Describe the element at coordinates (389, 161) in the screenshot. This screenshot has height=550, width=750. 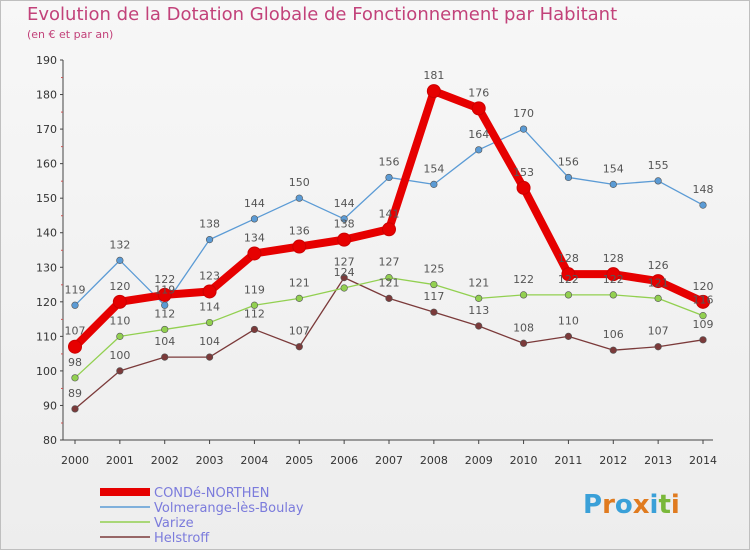
I see `data-label: 156` at that location.